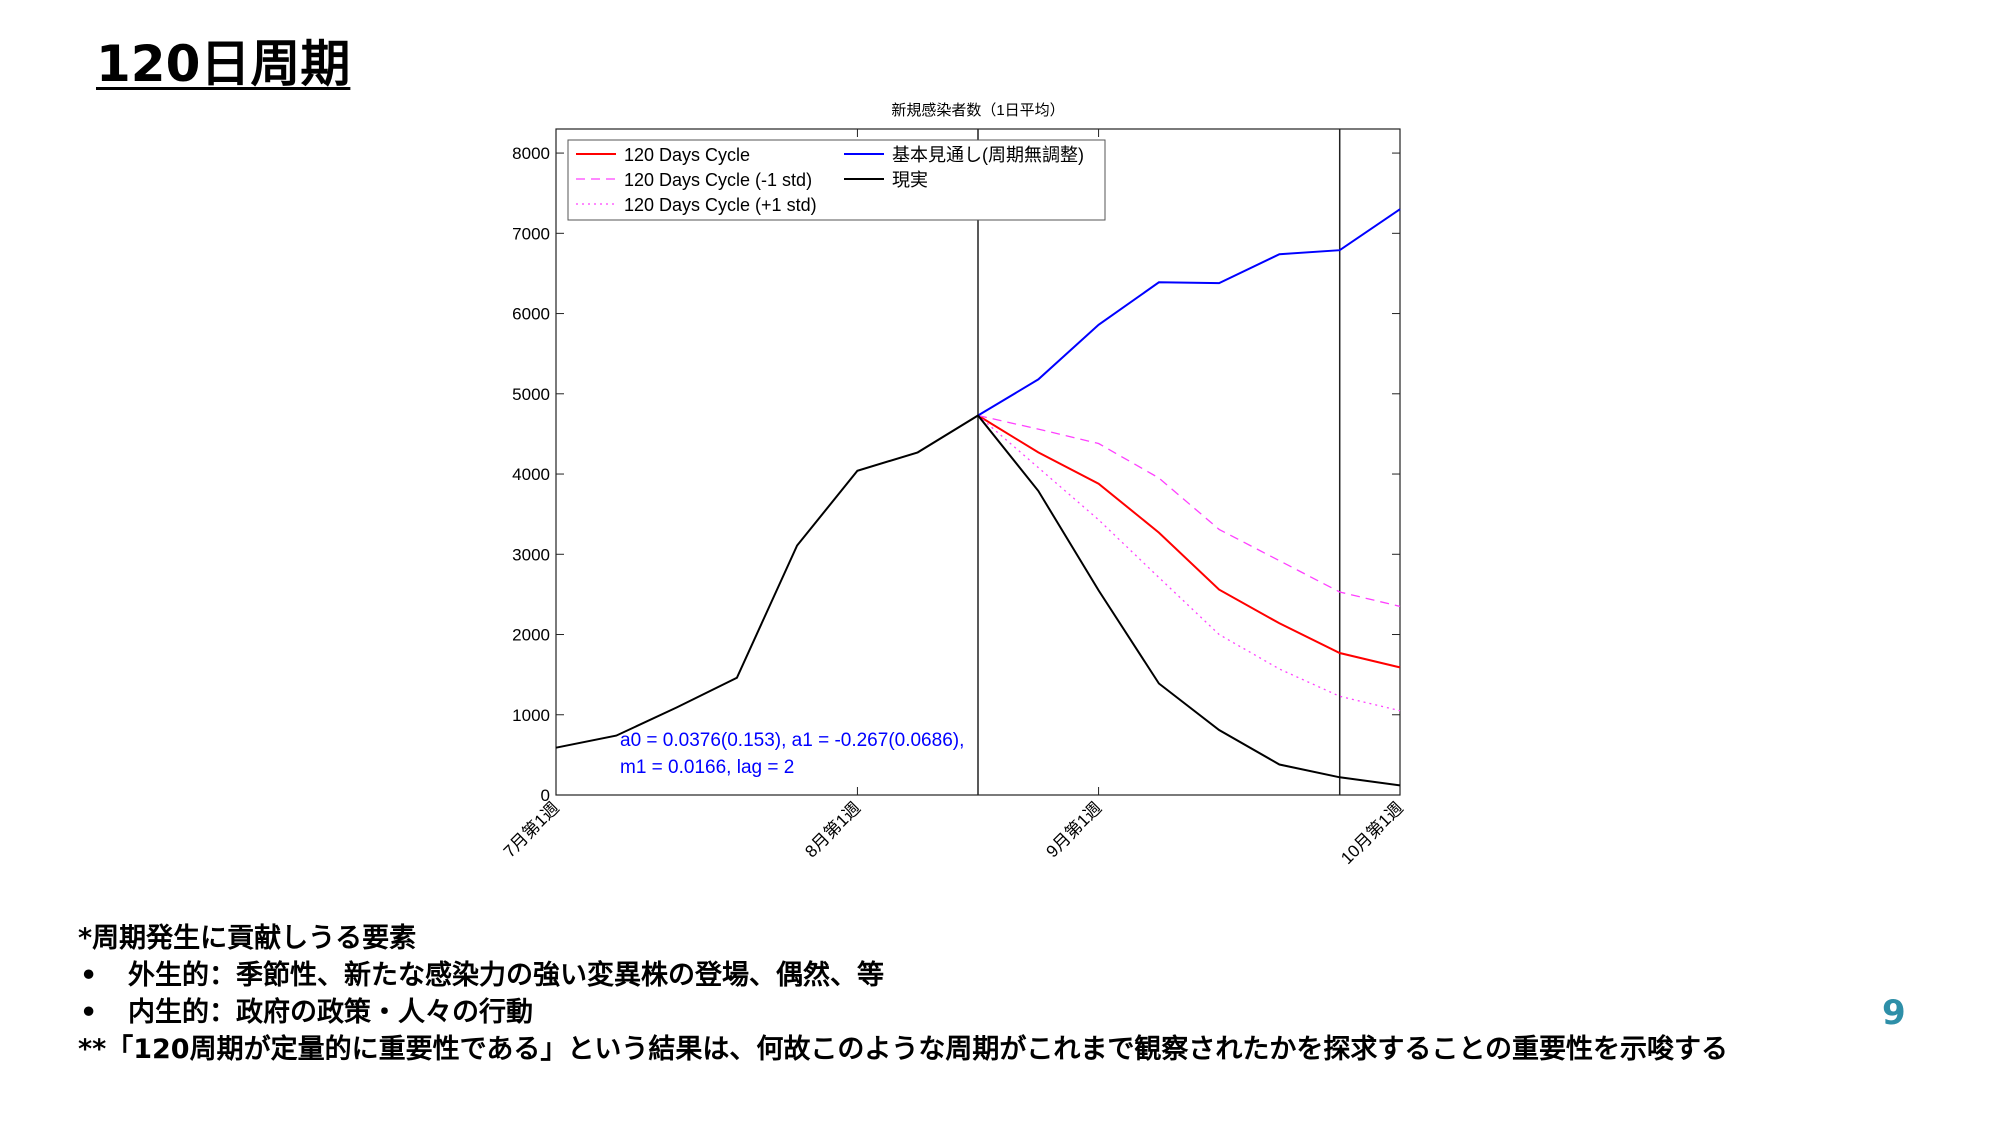  What do you see at coordinates (988, 155) in the screenshot?
I see `legend-label: 基本見通し(周期無調整)` at bounding box center [988, 155].